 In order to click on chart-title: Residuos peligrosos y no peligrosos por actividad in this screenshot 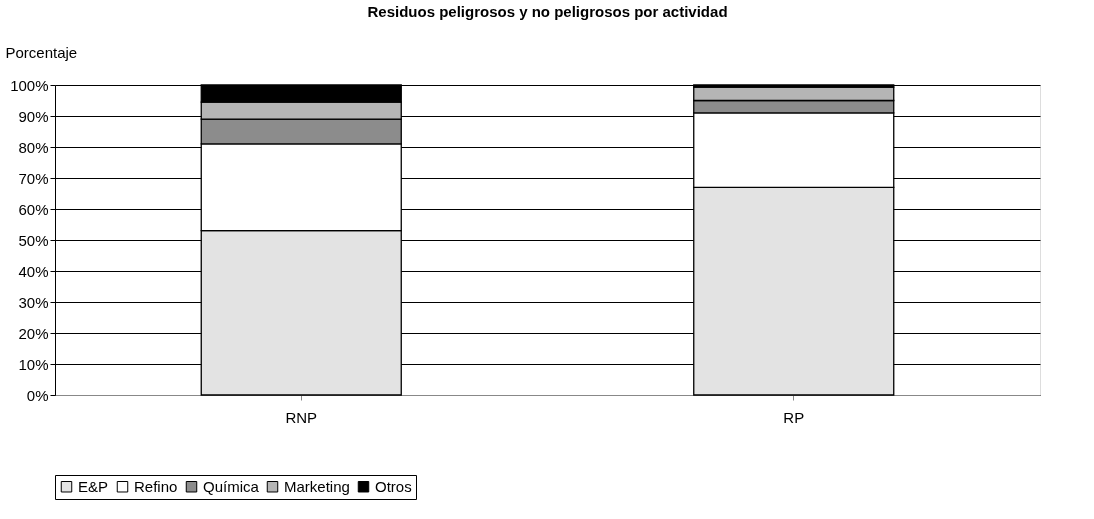, I will do `click(547, 11)`.